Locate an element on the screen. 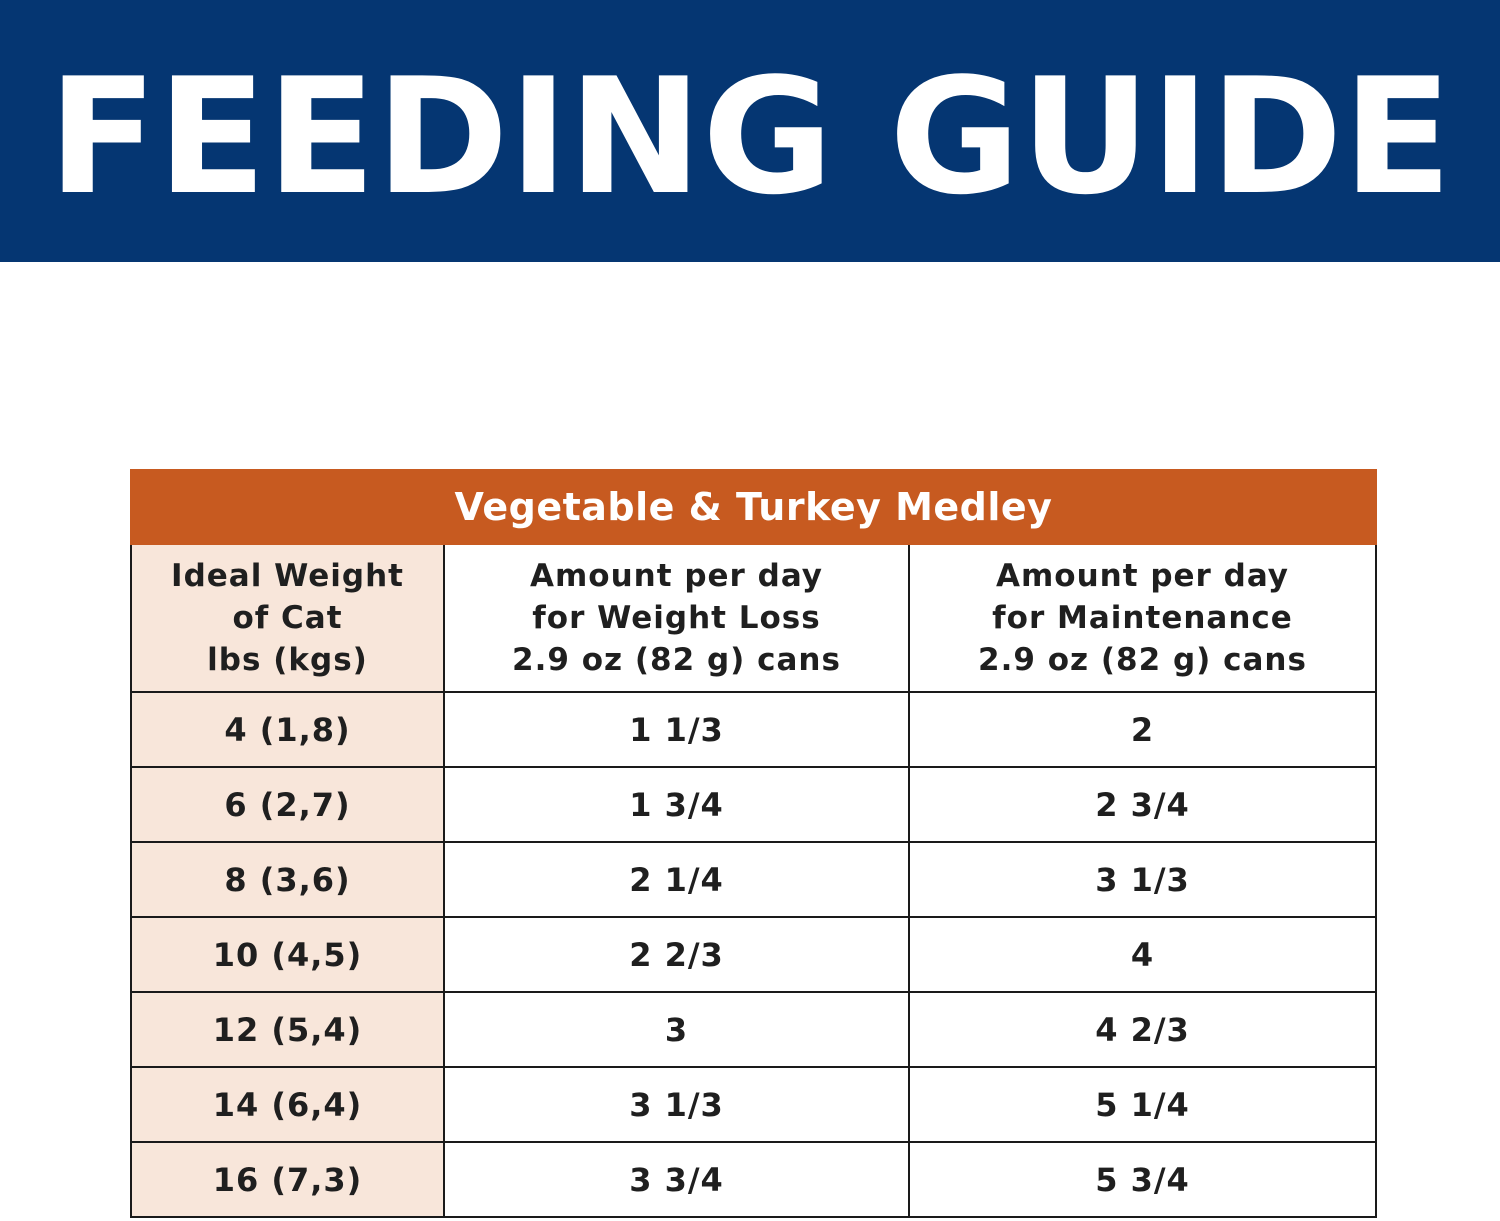 The width and height of the screenshot is (1500, 1221). header-line: for Weight Loss is located at coordinates (676, 618).